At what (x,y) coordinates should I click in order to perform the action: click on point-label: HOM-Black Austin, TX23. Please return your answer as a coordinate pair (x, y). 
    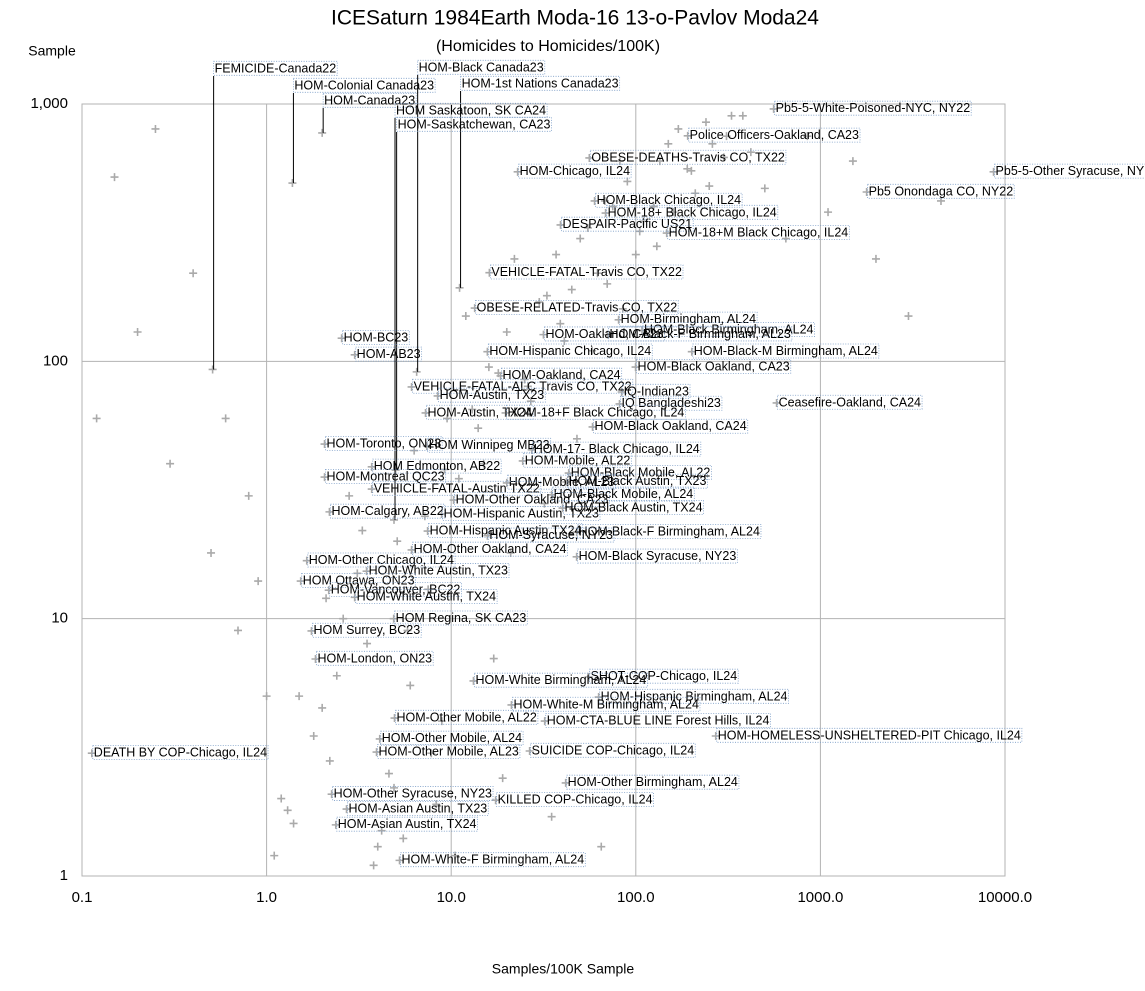
    Looking at the image, I should click on (637, 481).